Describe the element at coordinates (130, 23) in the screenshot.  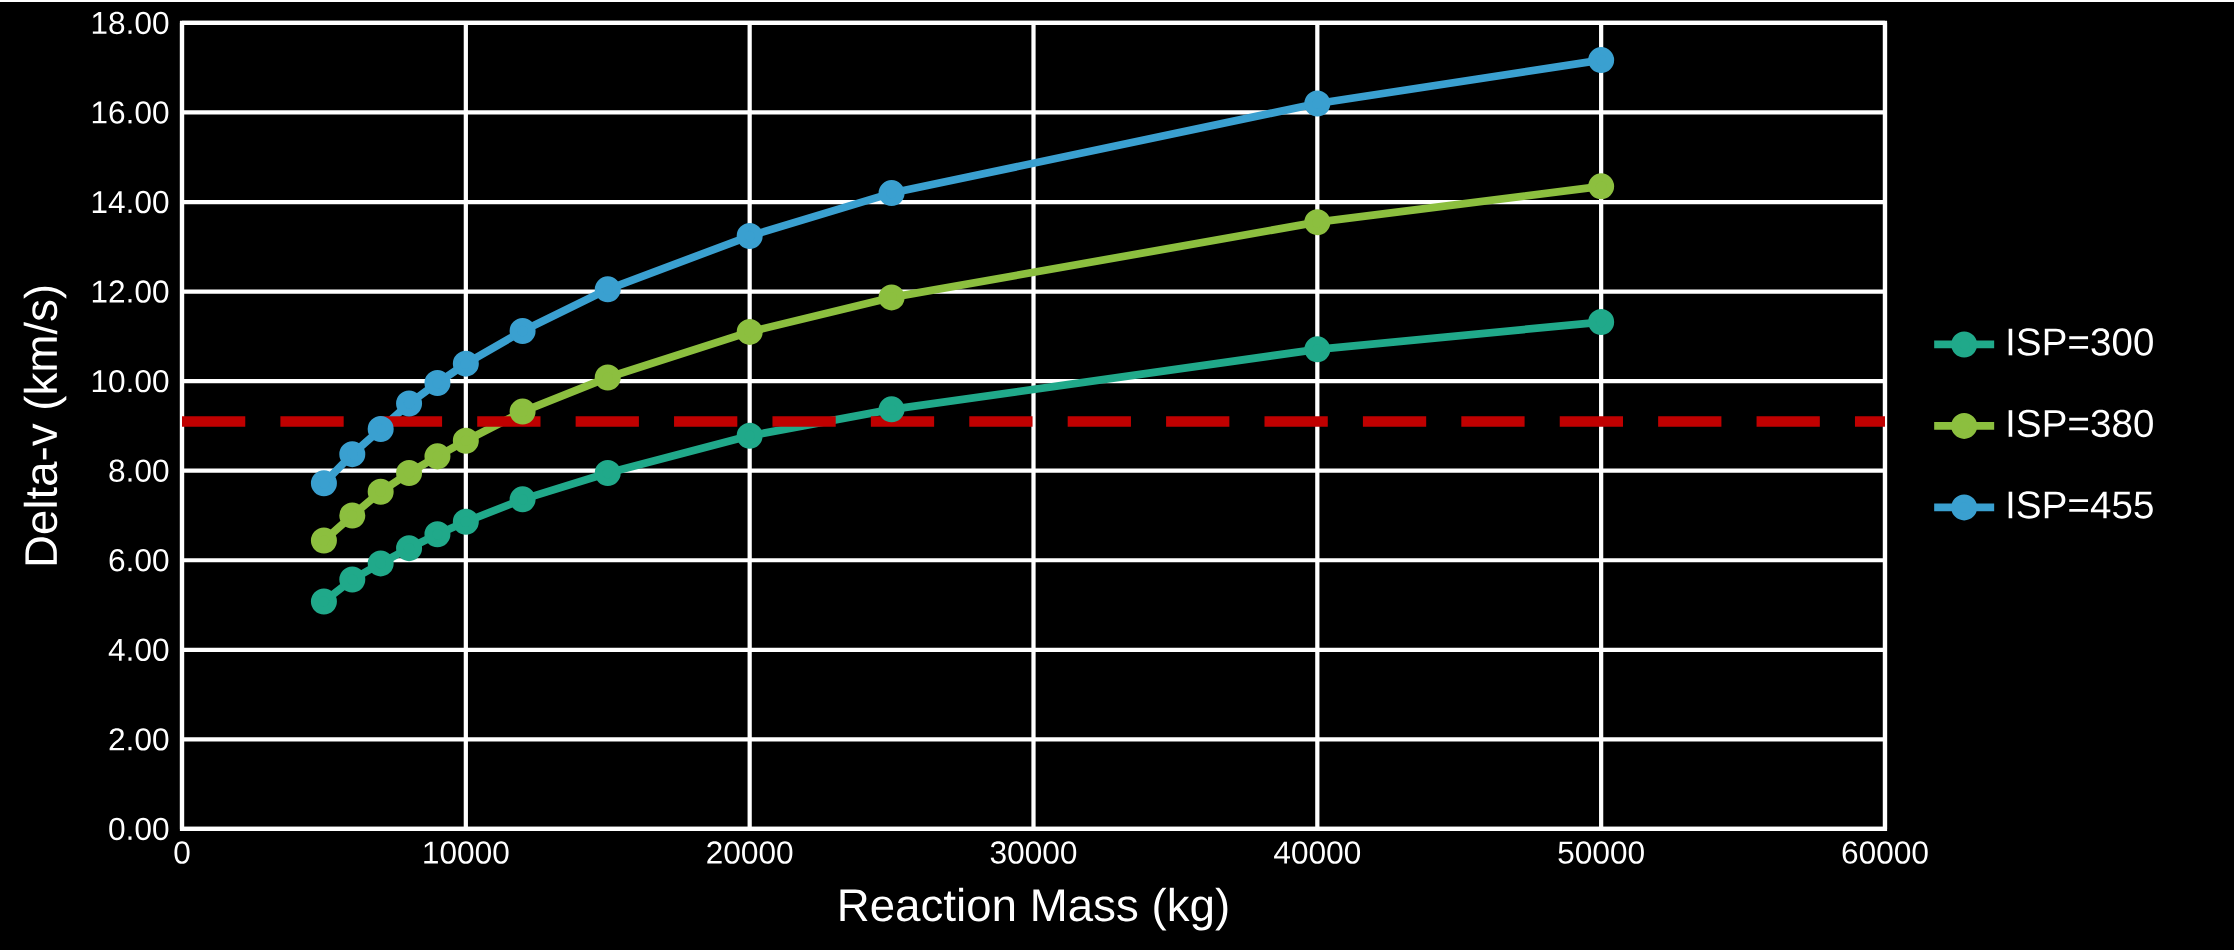
I see `y-tick-label: 18.00` at that location.